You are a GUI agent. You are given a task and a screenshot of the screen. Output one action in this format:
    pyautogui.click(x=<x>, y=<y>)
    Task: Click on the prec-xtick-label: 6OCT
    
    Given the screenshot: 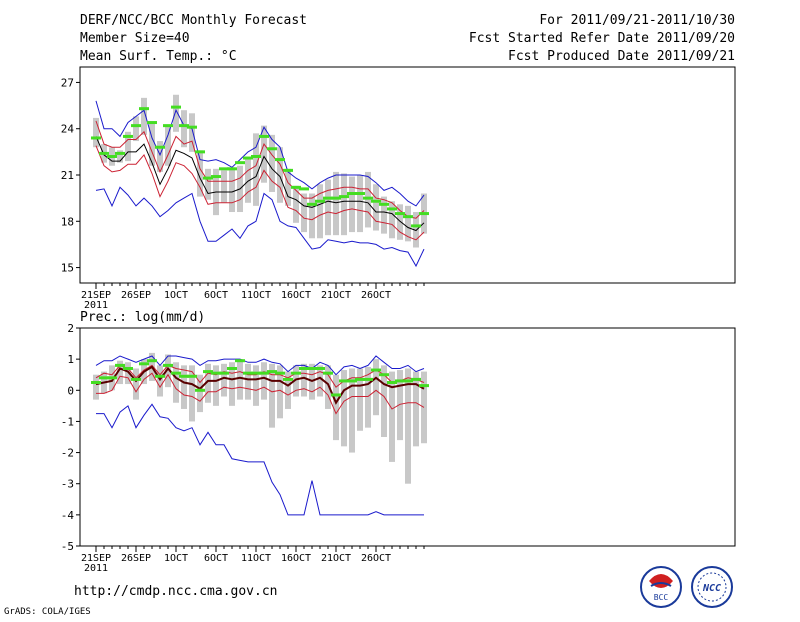 What is the action you would take?
    pyautogui.click(x=216, y=558)
    